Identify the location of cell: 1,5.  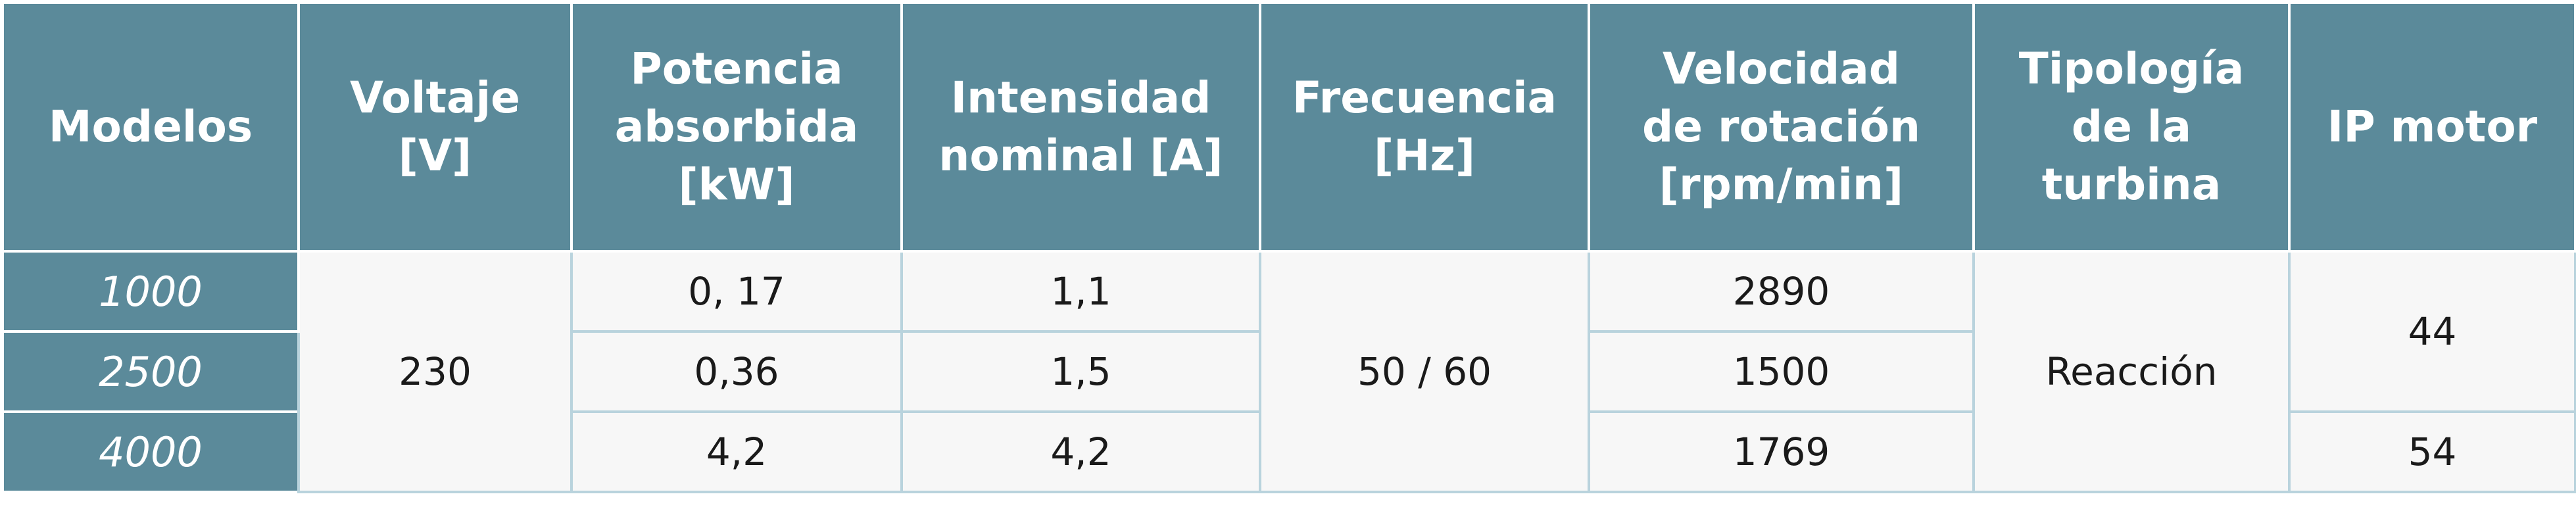
(1080, 371).